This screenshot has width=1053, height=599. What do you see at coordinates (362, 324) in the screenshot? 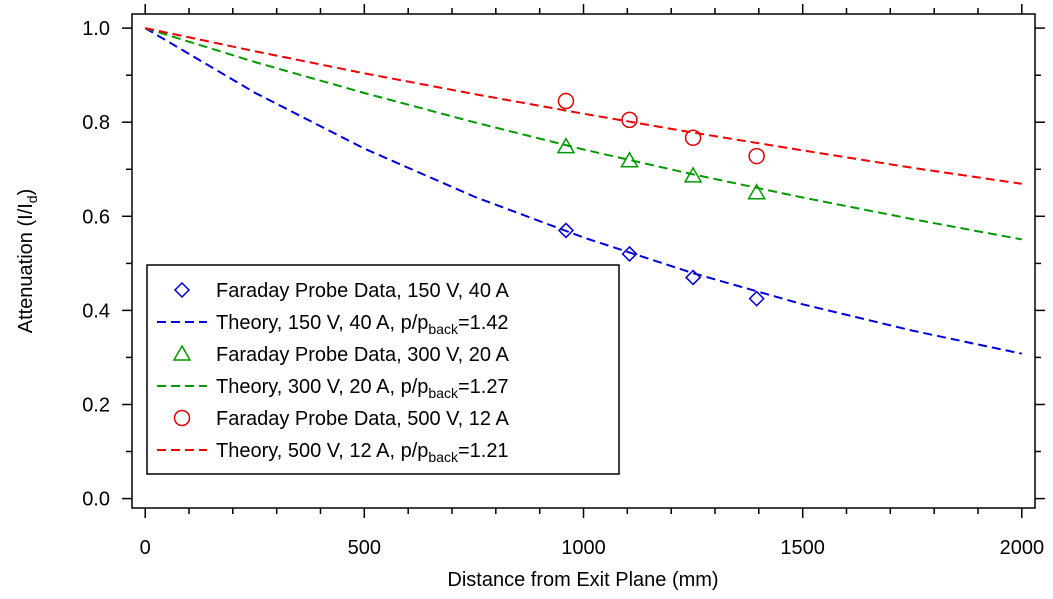
I see `legend-label-1: Theory, 150 V, 40 A, p/pback=1.42` at bounding box center [362, 324].